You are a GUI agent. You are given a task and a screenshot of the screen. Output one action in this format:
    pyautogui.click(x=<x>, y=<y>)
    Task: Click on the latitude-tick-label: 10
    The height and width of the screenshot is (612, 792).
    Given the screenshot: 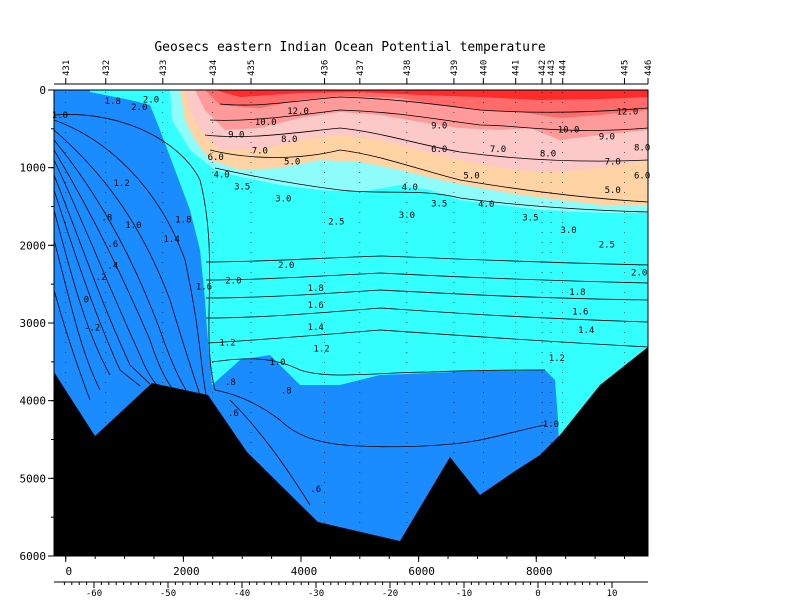 What is the action you would take?
    pyautogui.click(x=612, y=594)
    